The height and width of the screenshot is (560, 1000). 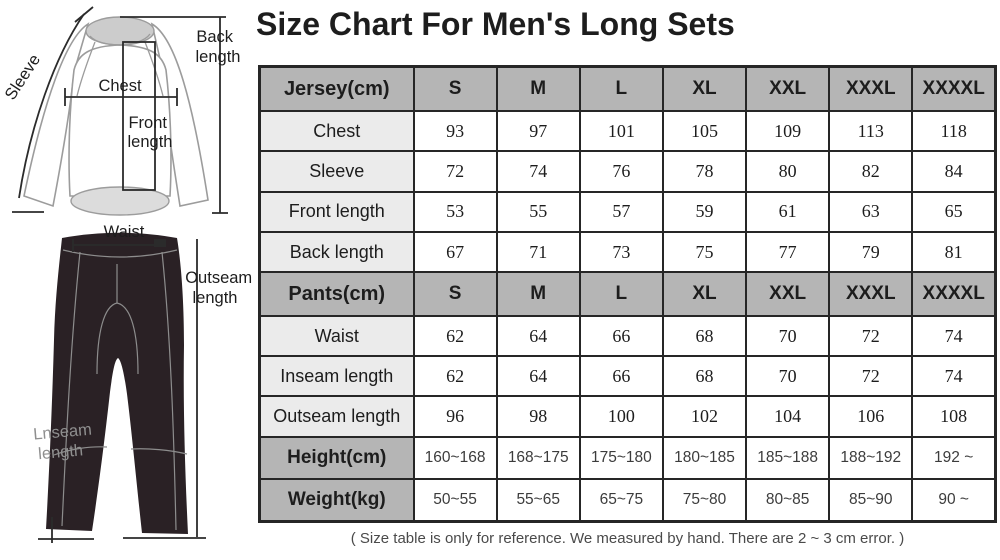 I want to click on table-row-outseam-length: Outseam length 96 98 100 102 104 106 108, so click(x=627, y=416).